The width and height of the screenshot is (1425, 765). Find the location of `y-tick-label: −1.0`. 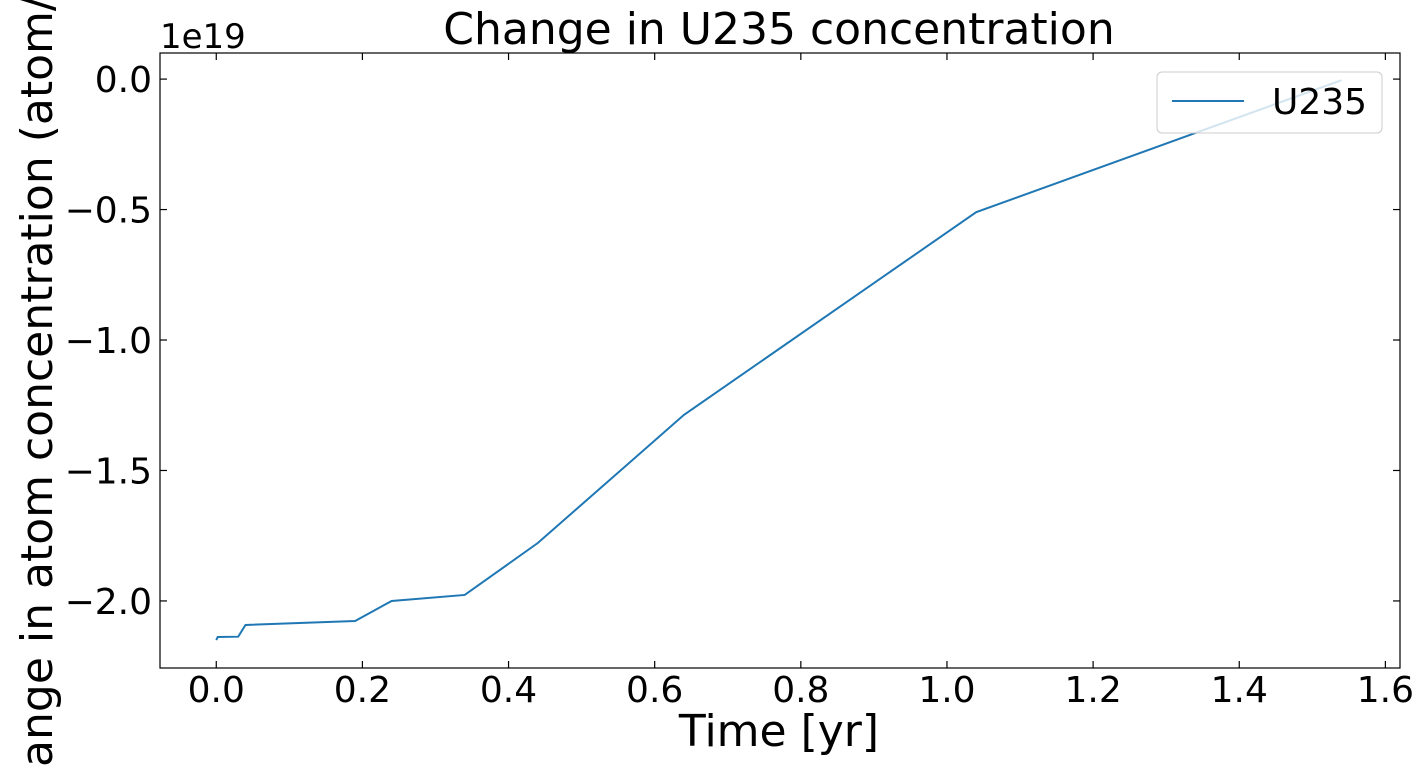

y-tick-label: −1.0 is located at coordinates (108, 341).